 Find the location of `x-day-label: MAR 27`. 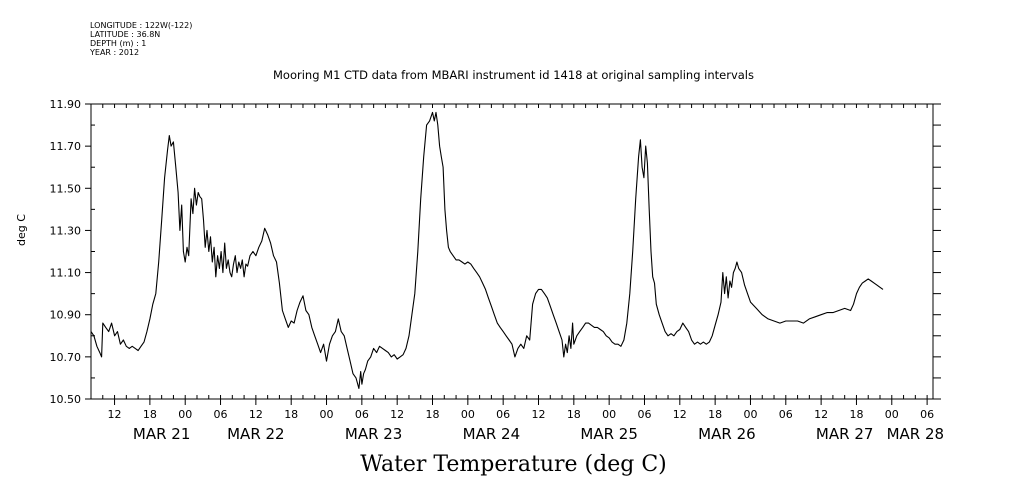

x-day-label: MAR 27 is located at coordinates (844, 434).